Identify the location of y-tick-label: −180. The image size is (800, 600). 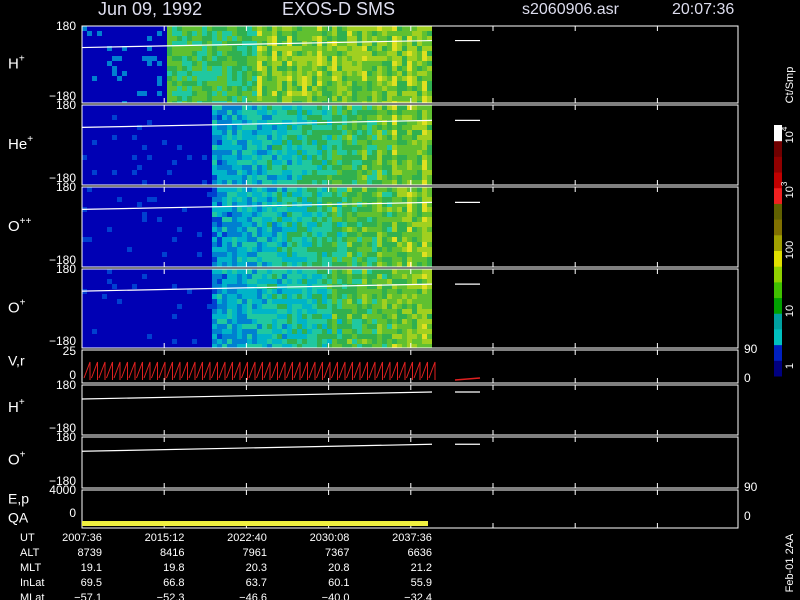
(62, 428).